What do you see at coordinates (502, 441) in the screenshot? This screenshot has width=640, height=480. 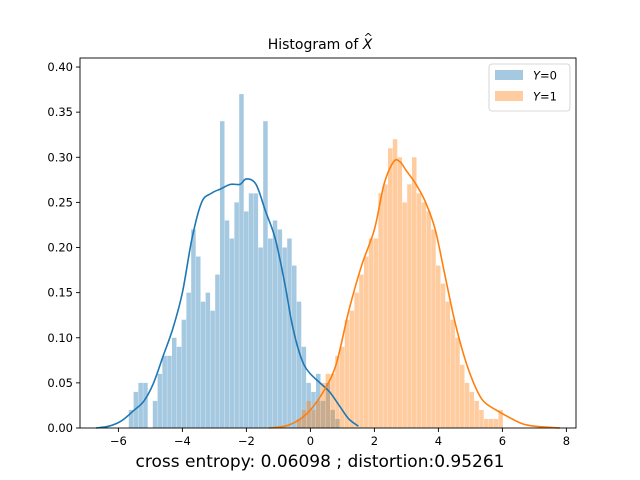 I see `x-tick-label: 6` at bounding box center [502, 441].